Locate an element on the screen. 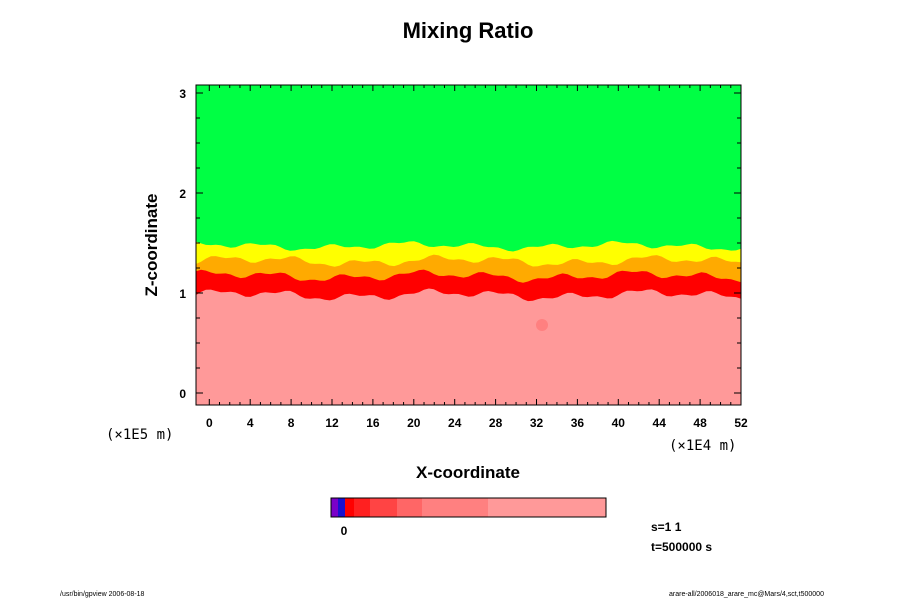 The image size is (900, 600). y-tick-label: 0 is located at coordinates (182, 394).